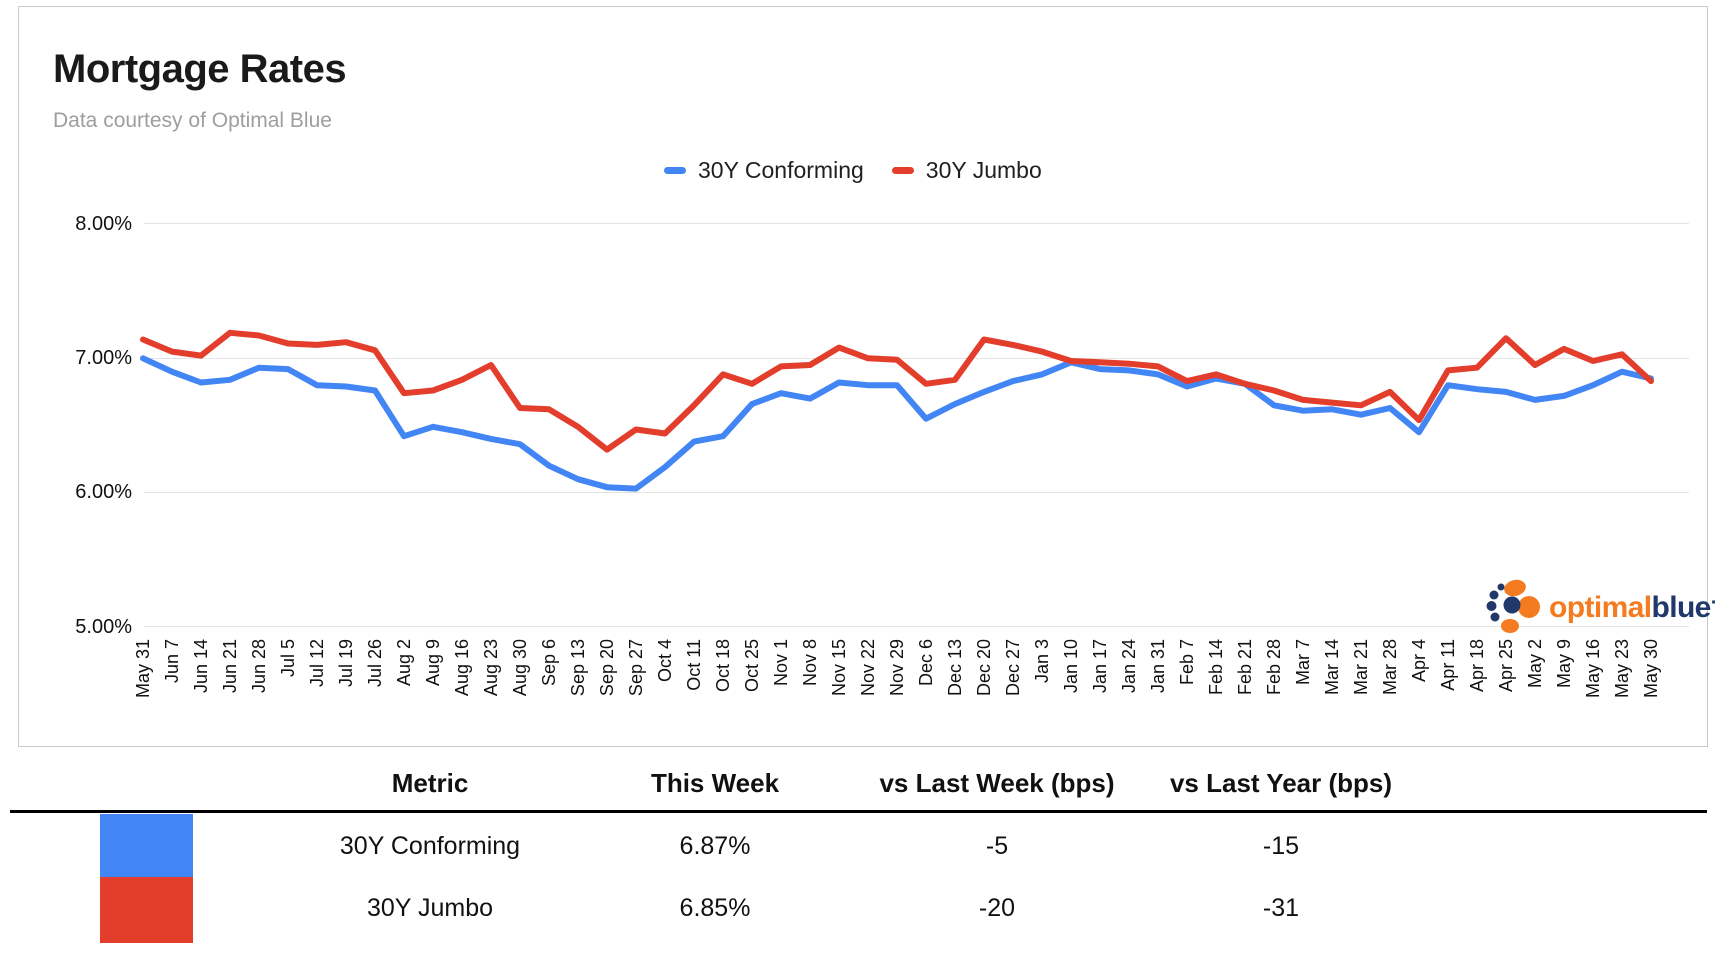 This screenshot has height=954, width=1716. What do you see at coordinates (1281, 908) in the screenshot?
I see `table-cell: -31` at bounding box center [1281, 908].